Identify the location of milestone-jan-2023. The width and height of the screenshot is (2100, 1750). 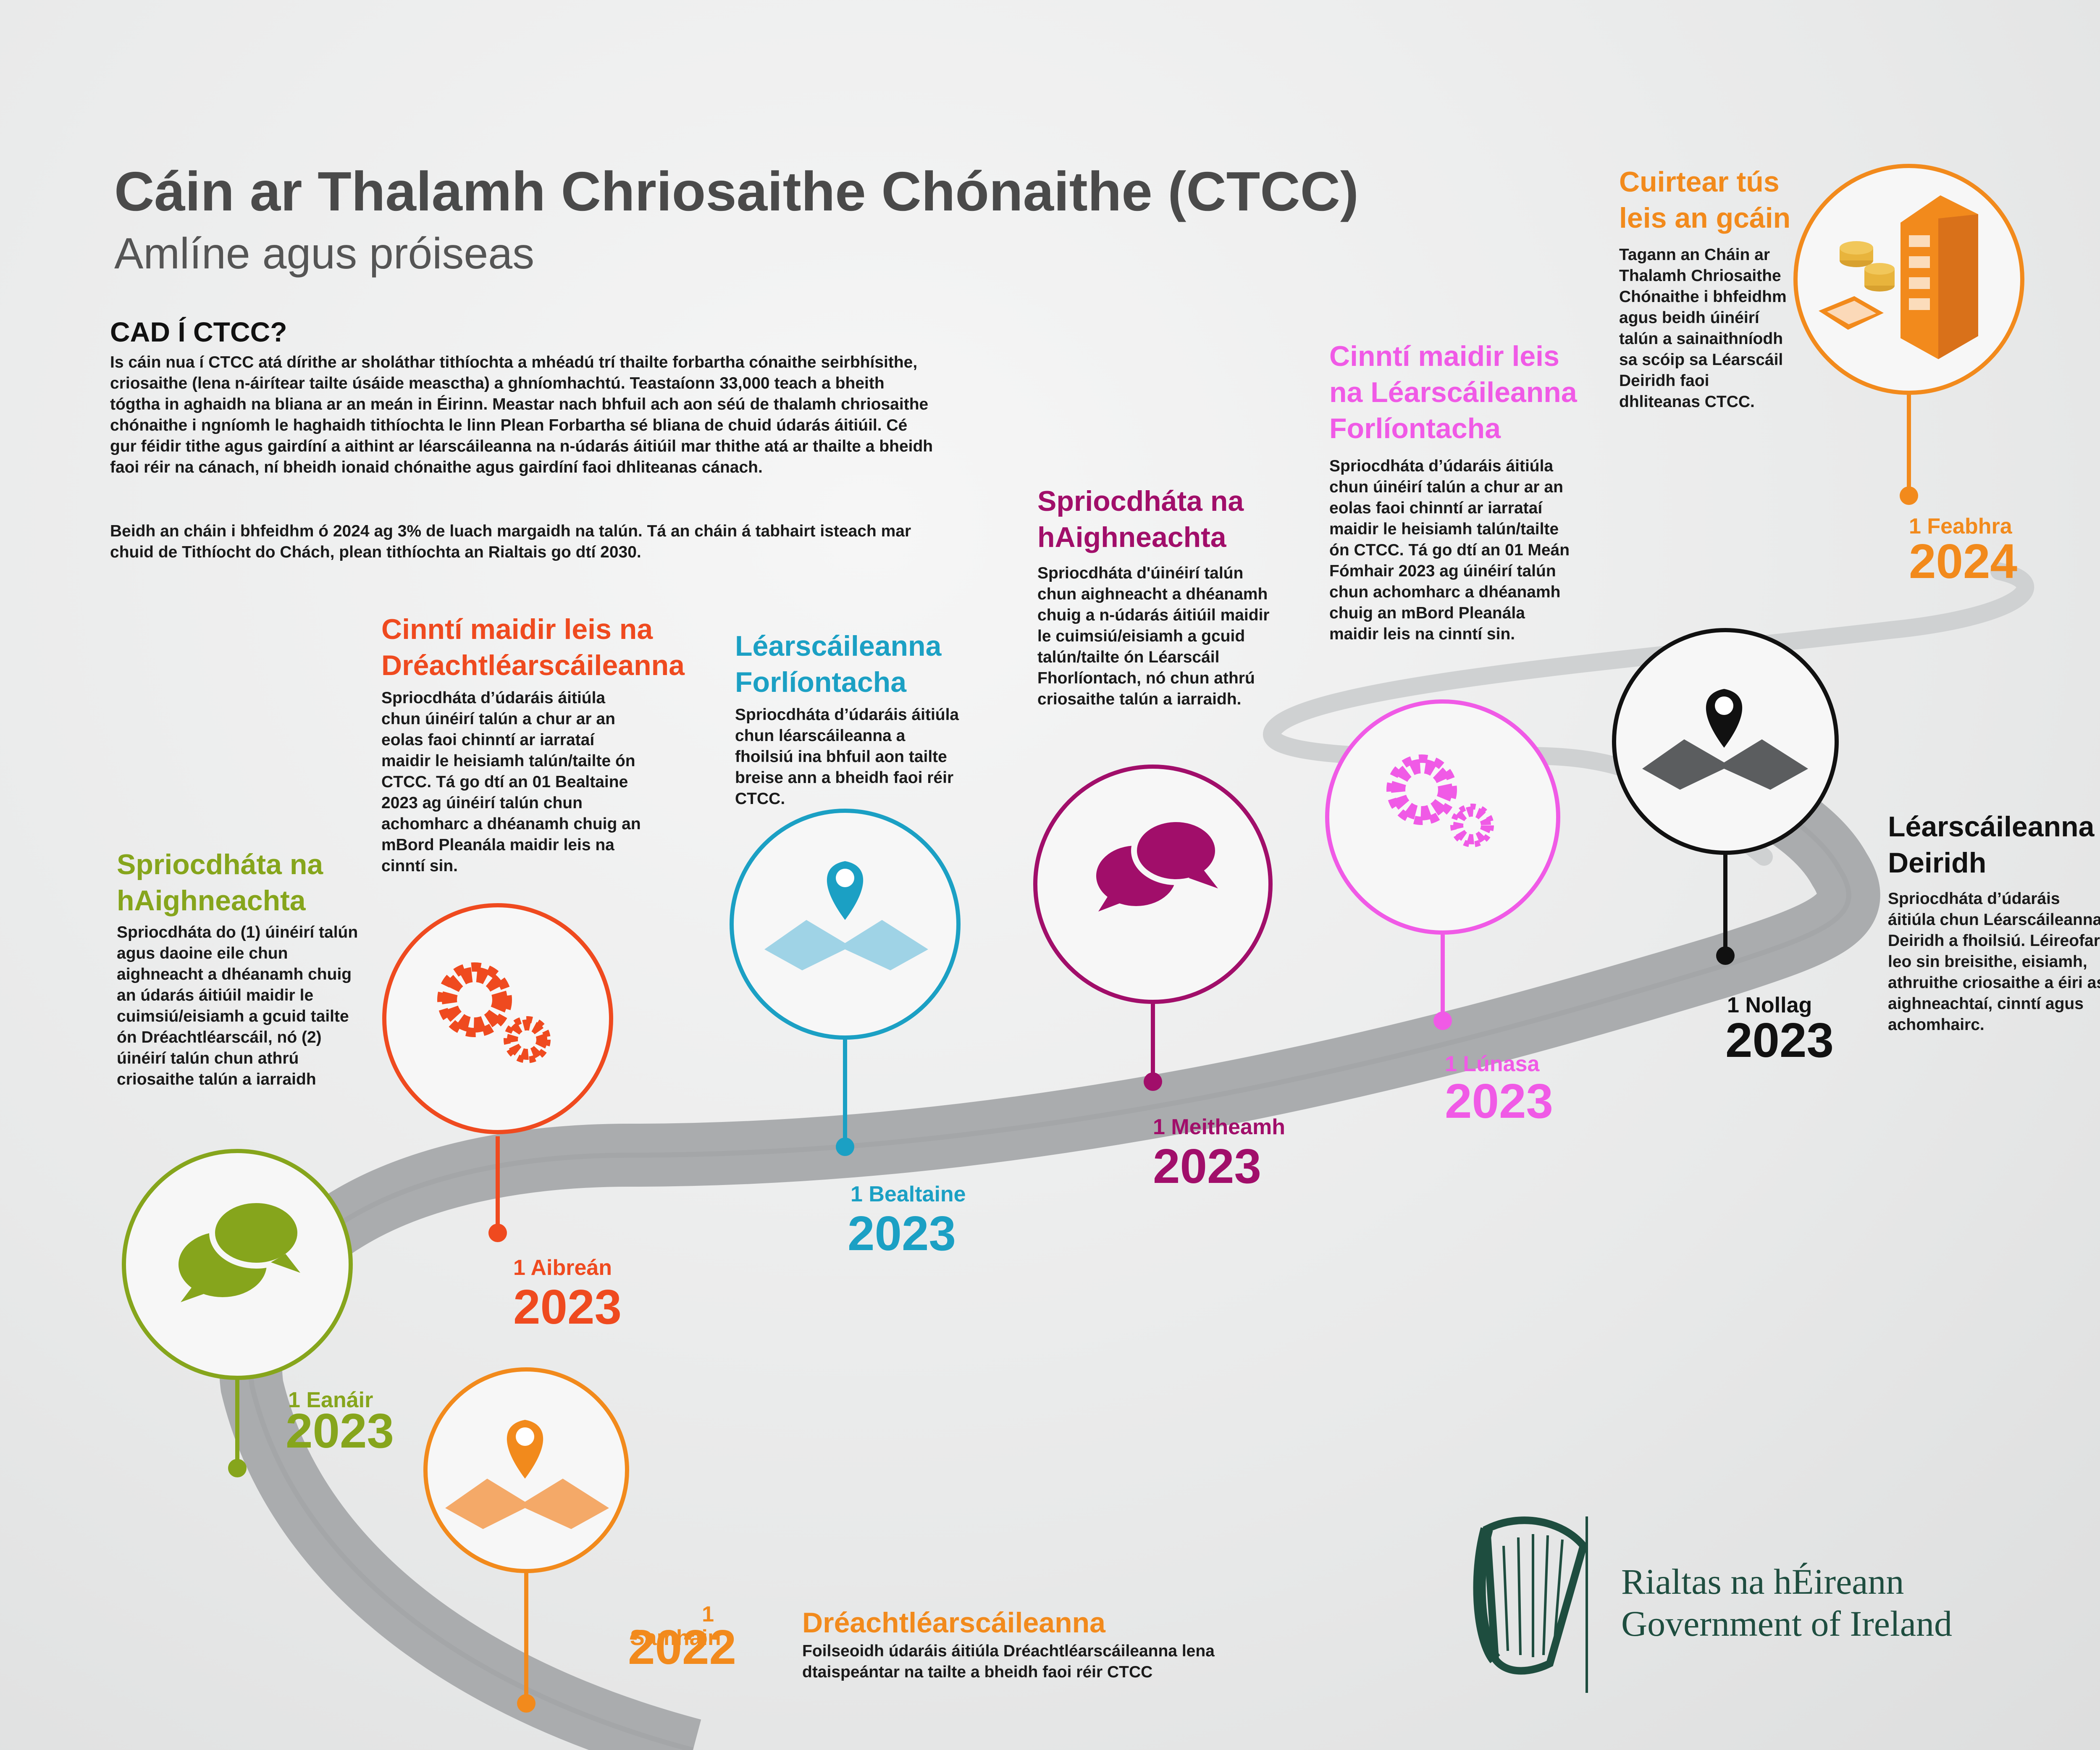
(237, 1313).